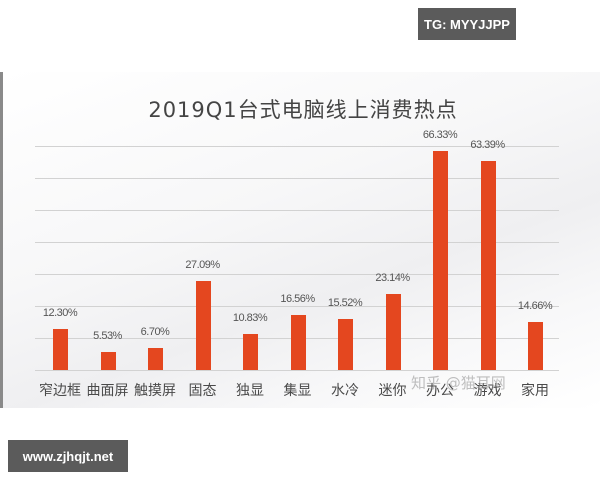  What do you see at coordinates (297, 391) in the screenshot?
I see `category-label: 集显` at bounding box center [297, 391].